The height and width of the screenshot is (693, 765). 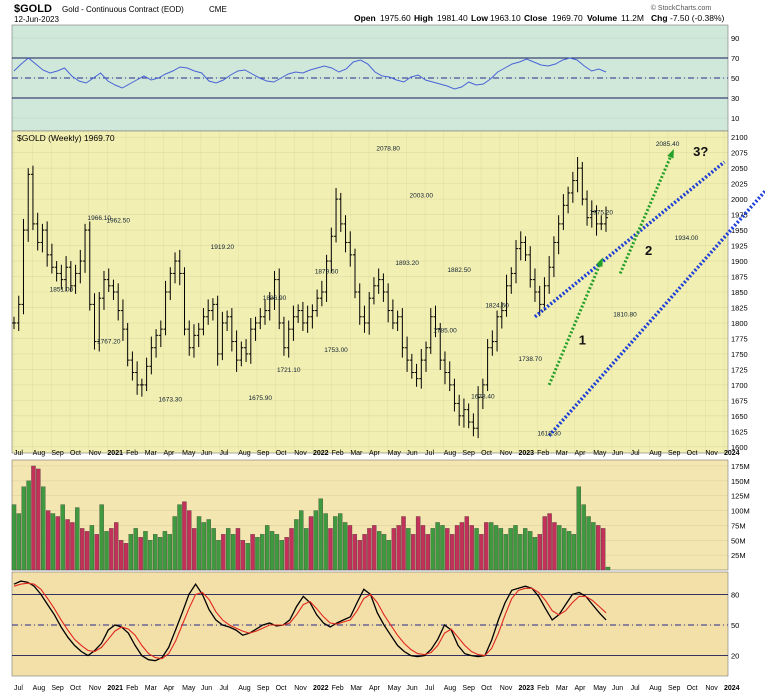 What do you see at coordinates (375, 688) in the screenshot?
I see `x-tick-label: Apr` at bounding box center [375, 688].